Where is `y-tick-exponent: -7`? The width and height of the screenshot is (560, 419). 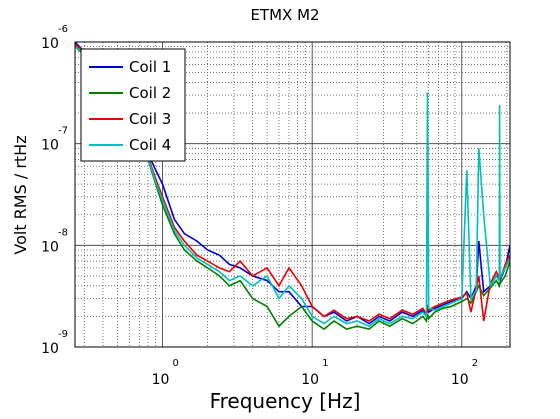 y-tick-exponent: -7 is located at coordinates (63, 131).